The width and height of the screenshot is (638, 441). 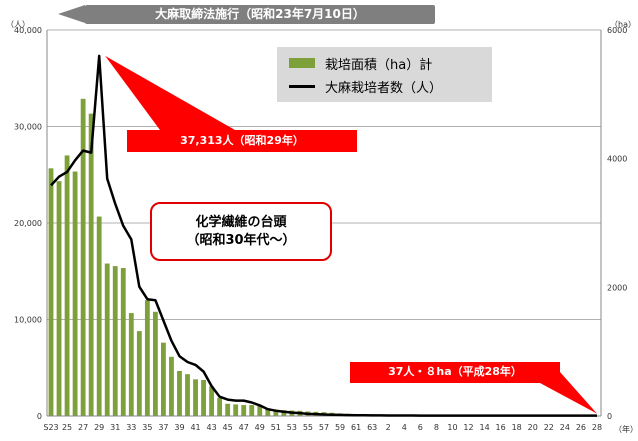 What do you see at coordinates (83, 427) in the screenshot?
I see `x-tick-label: 27` at bounding box center [83, 427].